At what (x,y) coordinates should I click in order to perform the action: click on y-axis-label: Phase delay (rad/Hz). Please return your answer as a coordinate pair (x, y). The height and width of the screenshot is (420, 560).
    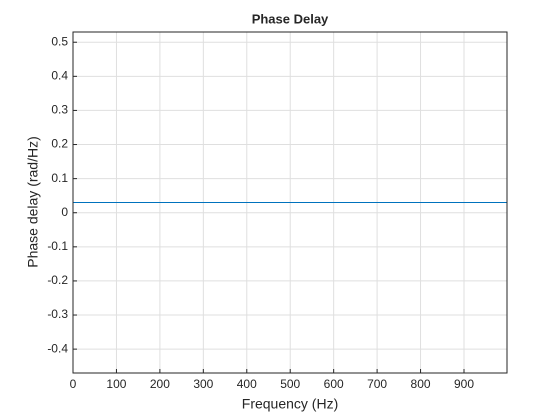
    Looking at the image, I should click on (33, 202).